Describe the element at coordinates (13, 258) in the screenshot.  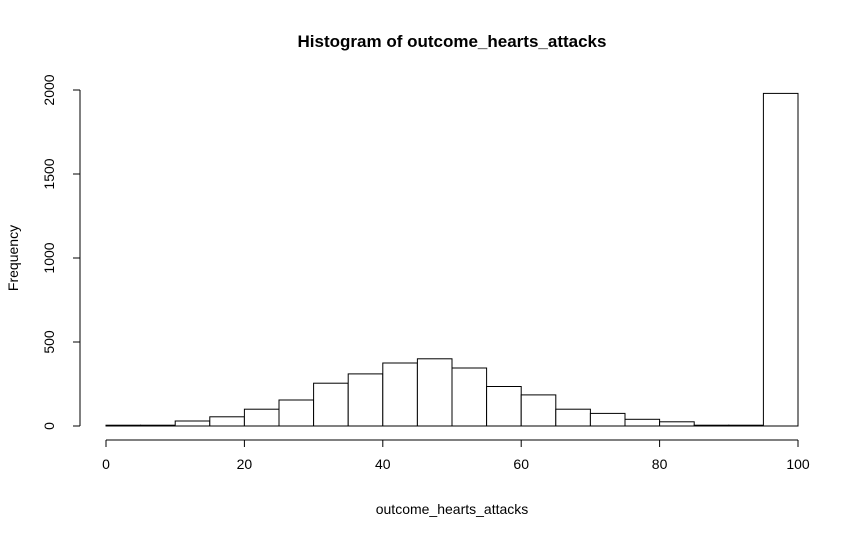
I see `y-axis-label: Frequency` at that location.